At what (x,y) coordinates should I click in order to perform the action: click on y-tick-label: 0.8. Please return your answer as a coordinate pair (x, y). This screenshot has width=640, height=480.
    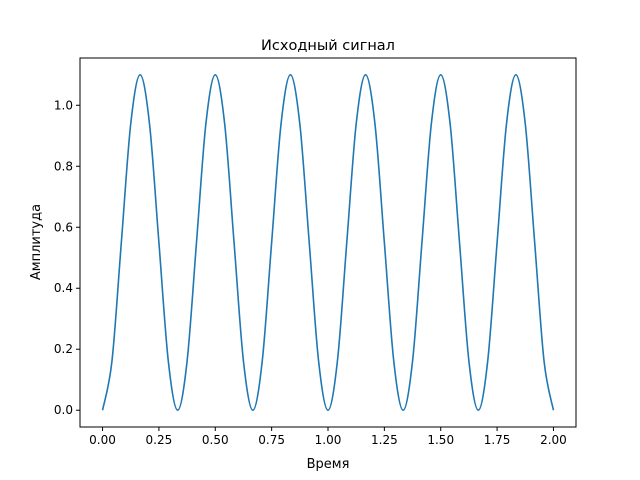
    Looking at the image, I should click on (63, 166).